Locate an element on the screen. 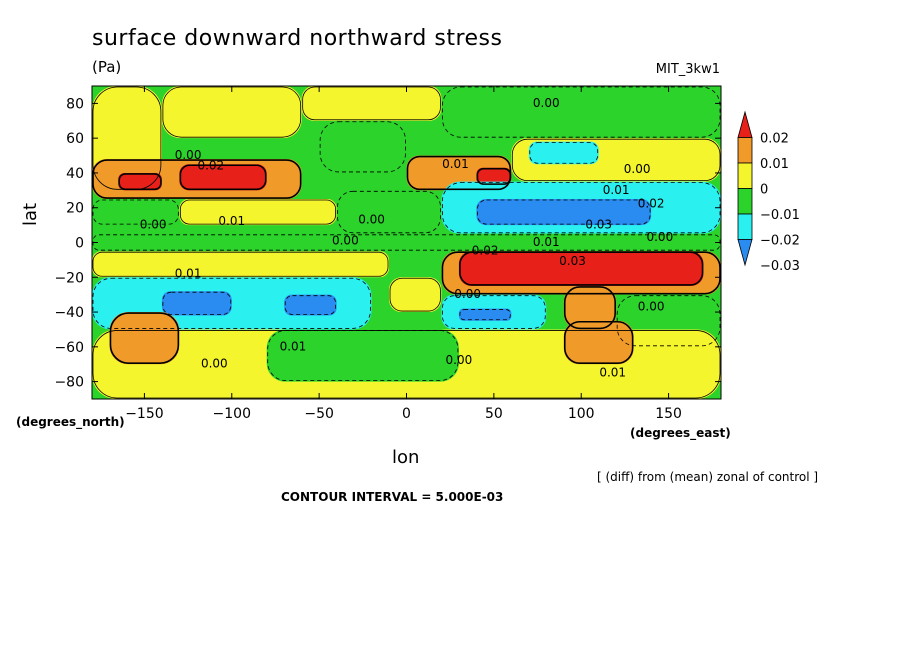  y-tick-label-3: 20 is located at coordinates (75, 209).